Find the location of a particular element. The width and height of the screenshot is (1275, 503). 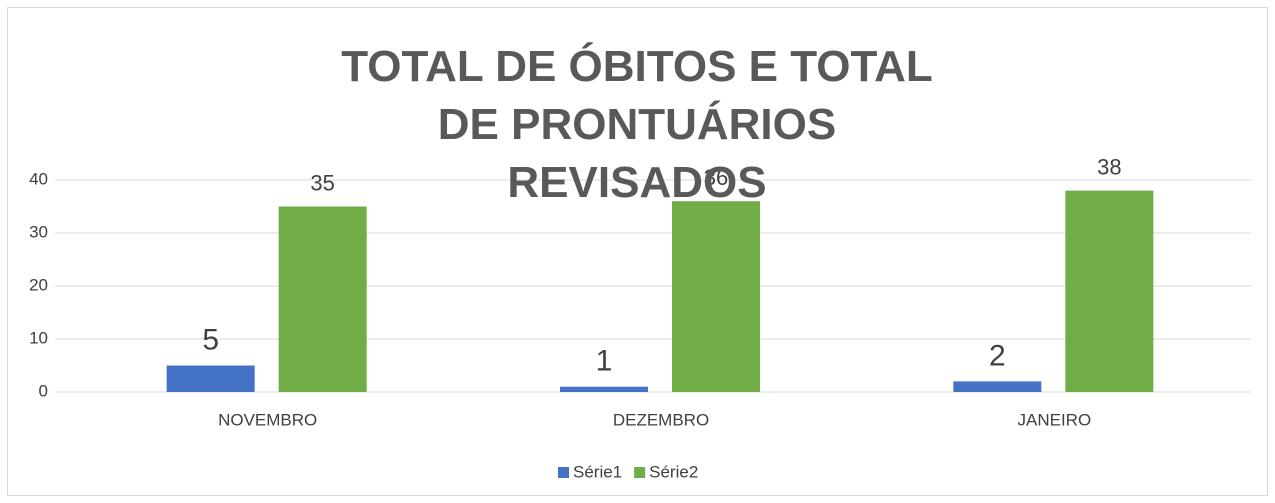

y-tick-label: 20 is located at coordinates (38, 284).